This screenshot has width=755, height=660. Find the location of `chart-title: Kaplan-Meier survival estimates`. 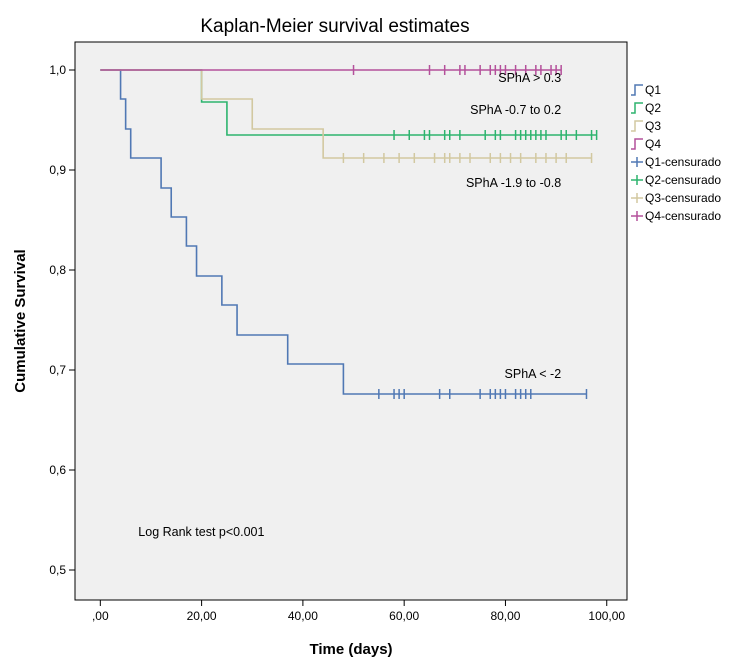

chart-title: Kaplan-Meier survival estimates is located at coordinates (334, 26).